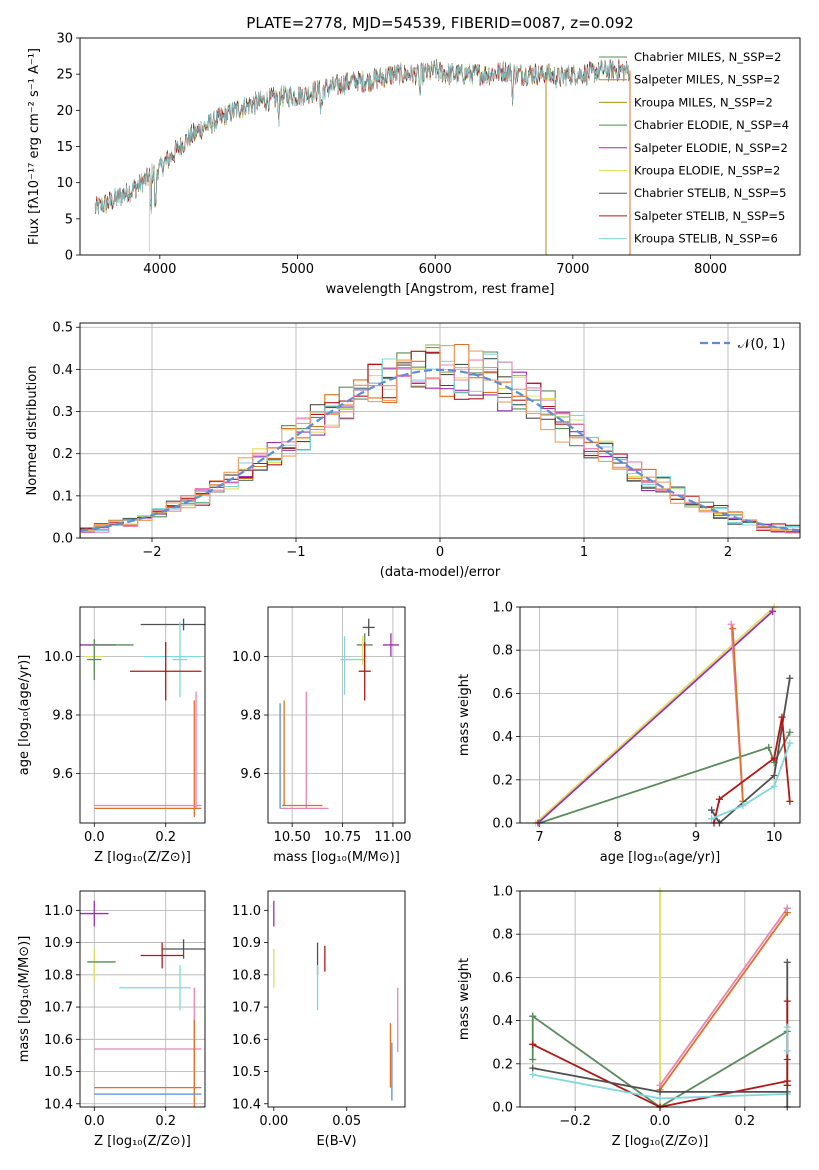 The width and height of the screenshot is (819, 1170). Describe the element at coordinates (295, 552) in the screenshot. I see `x-tick-label: −1` at that location.